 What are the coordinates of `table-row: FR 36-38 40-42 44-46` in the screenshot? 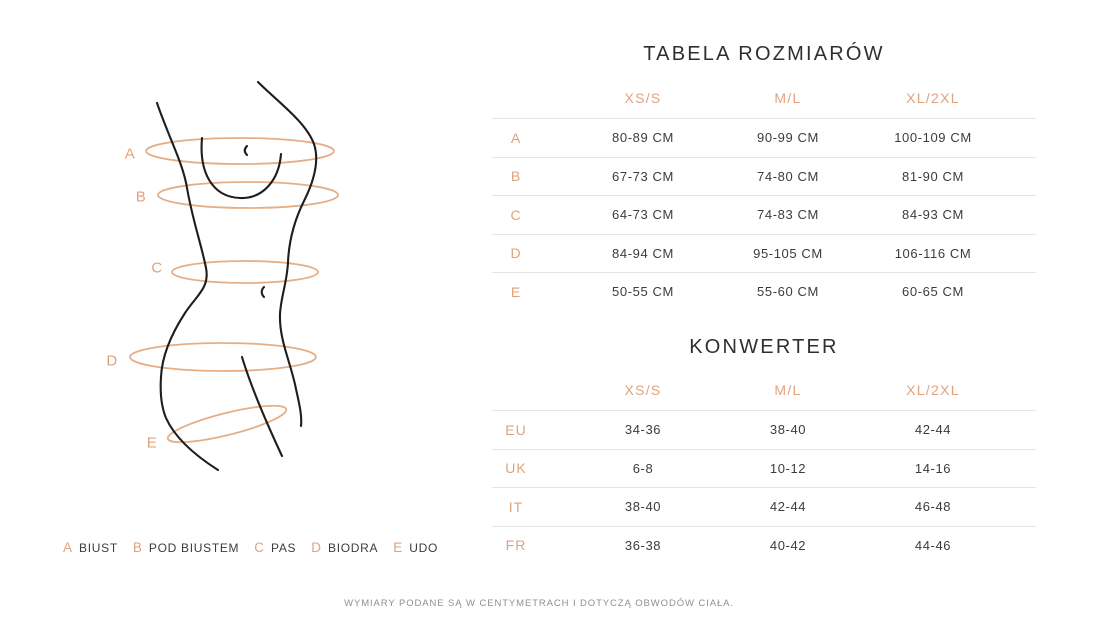 It's located at (764, 545).